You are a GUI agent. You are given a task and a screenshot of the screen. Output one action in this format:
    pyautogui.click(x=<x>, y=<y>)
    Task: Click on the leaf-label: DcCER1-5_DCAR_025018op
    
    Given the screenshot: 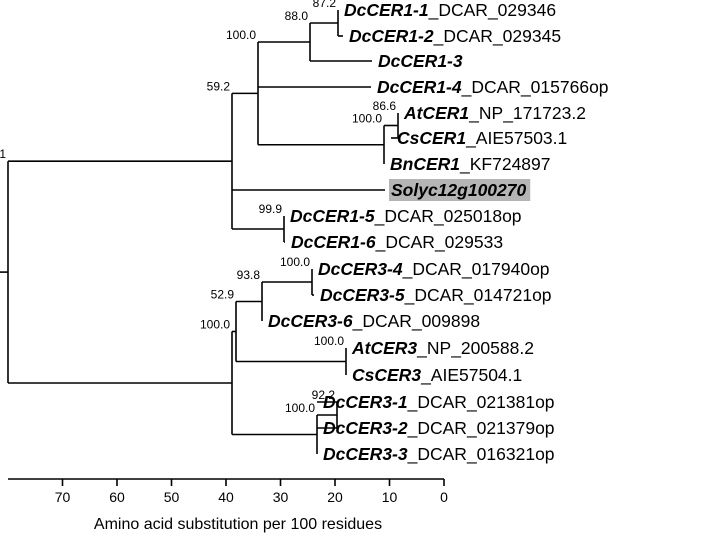 What is the action you would take?
    pyautogui.click(x=406, y=216)
    